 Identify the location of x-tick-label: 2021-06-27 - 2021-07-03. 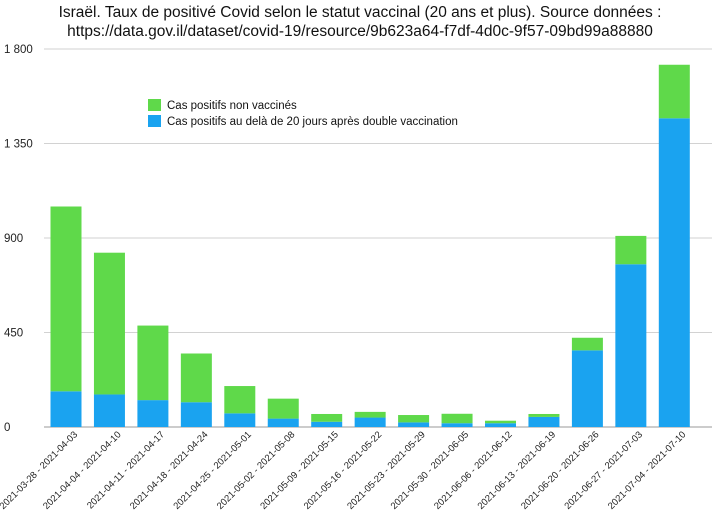
(603, 470).